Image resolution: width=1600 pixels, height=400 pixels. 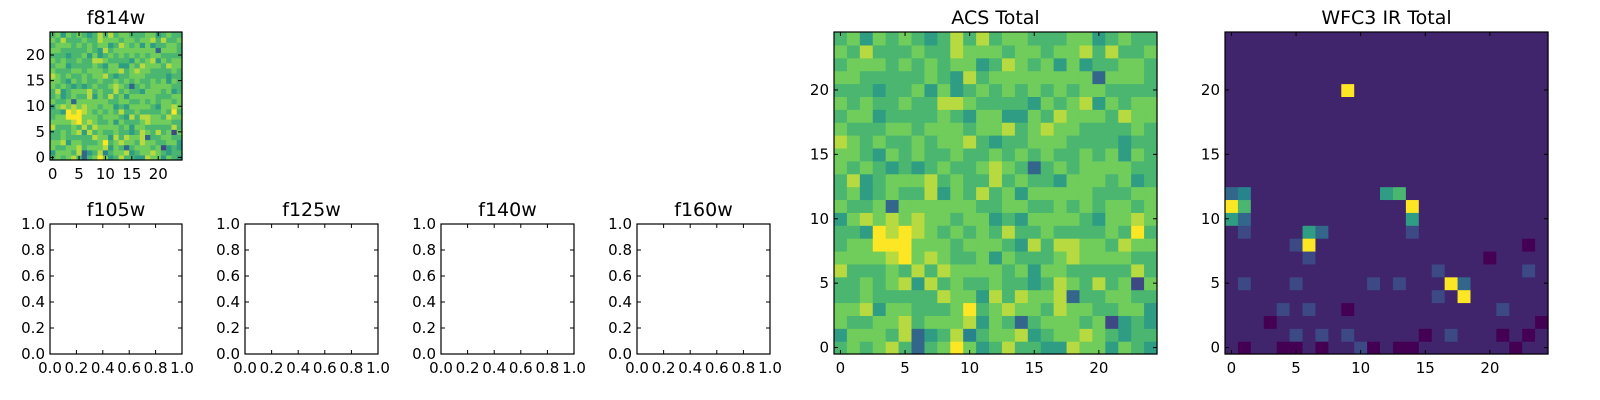 What do you see at coordinates (841, 368) in the screenshot?
I see `x-tick-label: 0` at bounding box center [841, 368].